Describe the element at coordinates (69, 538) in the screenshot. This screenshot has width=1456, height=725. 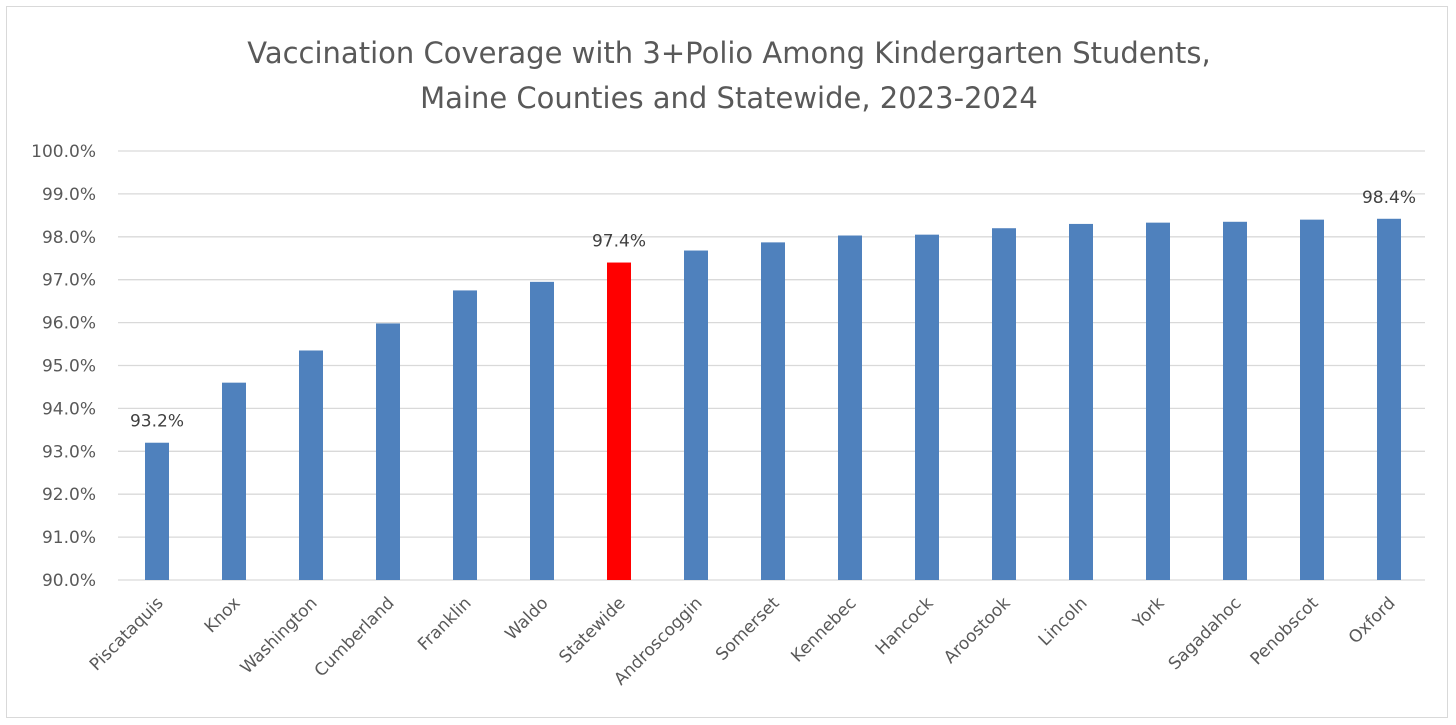
I see `y-tick-label: 91.0%` at that location.